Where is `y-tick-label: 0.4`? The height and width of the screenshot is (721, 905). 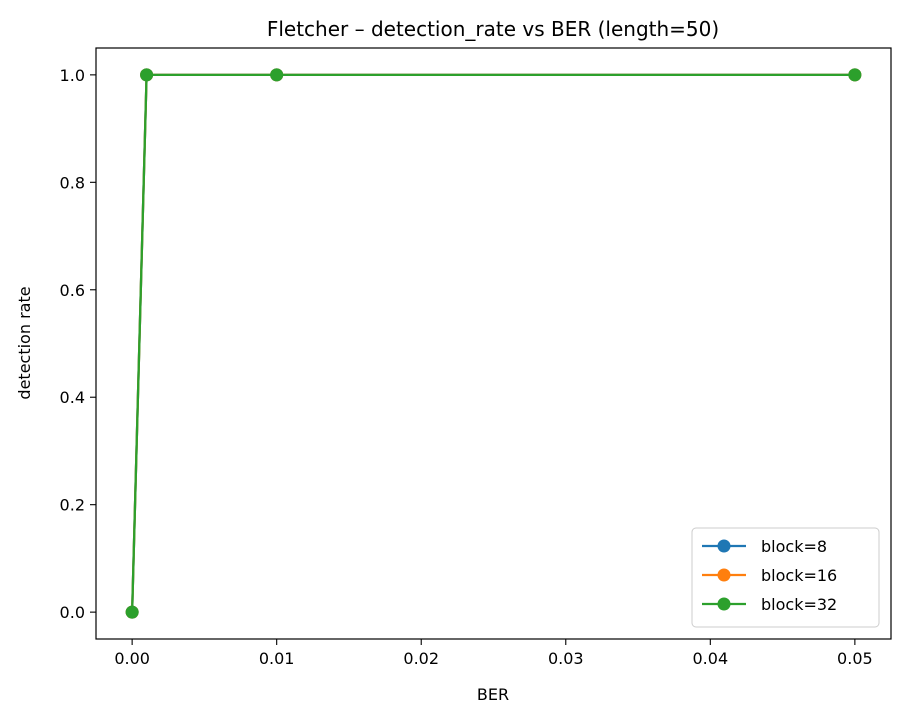 y-tick-label: 0.4 is located at coordinates (72, 397).